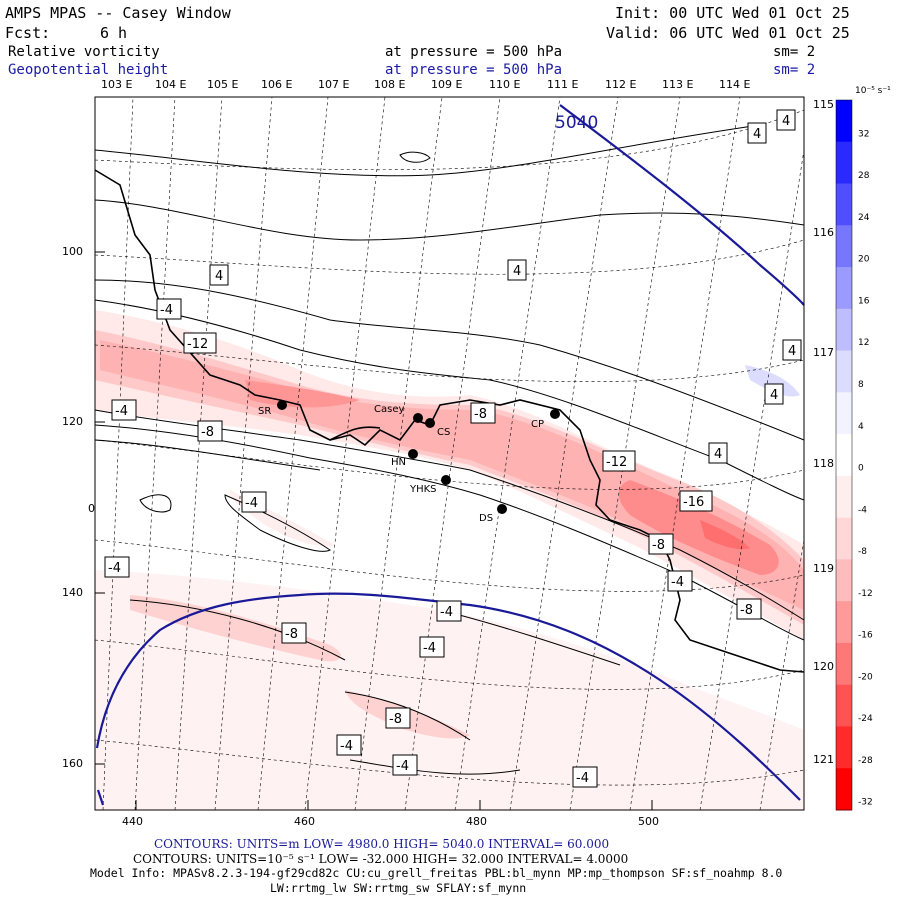 The height and width of the screenshot is (900, 900). Describe the element at coordinates (447, 84) in the screenshot. I see `lon-label-top: 109 E` at that location.